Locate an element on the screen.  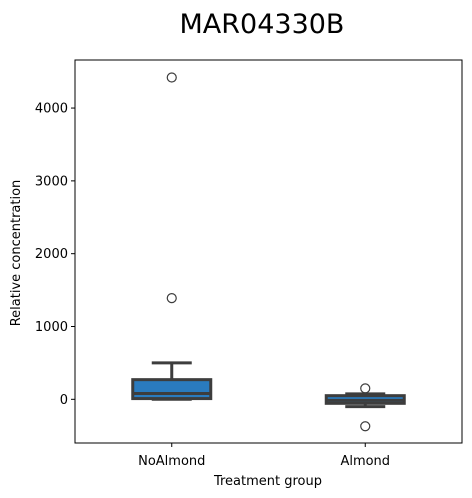
y-tick-label: 2000 is located at coordinates (51, 254).